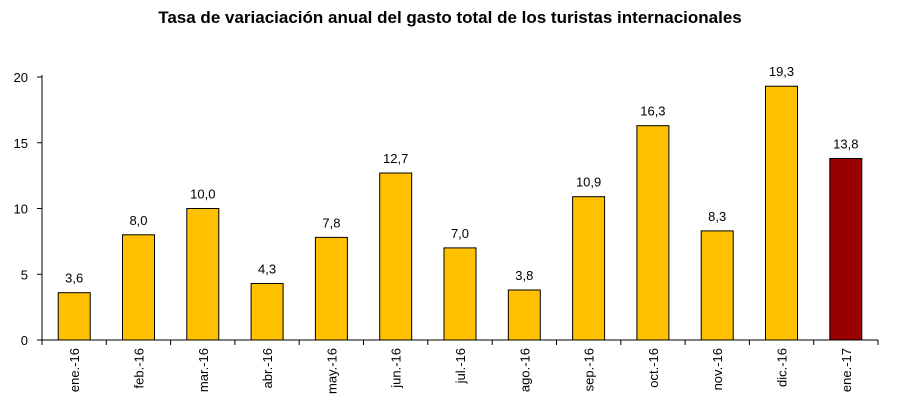 Image resolution: width=900 pixels, height=410 pixels. Describe the element at coordinates (652, 111) in the screenshot. I see `data-label: 16,3` at that location.